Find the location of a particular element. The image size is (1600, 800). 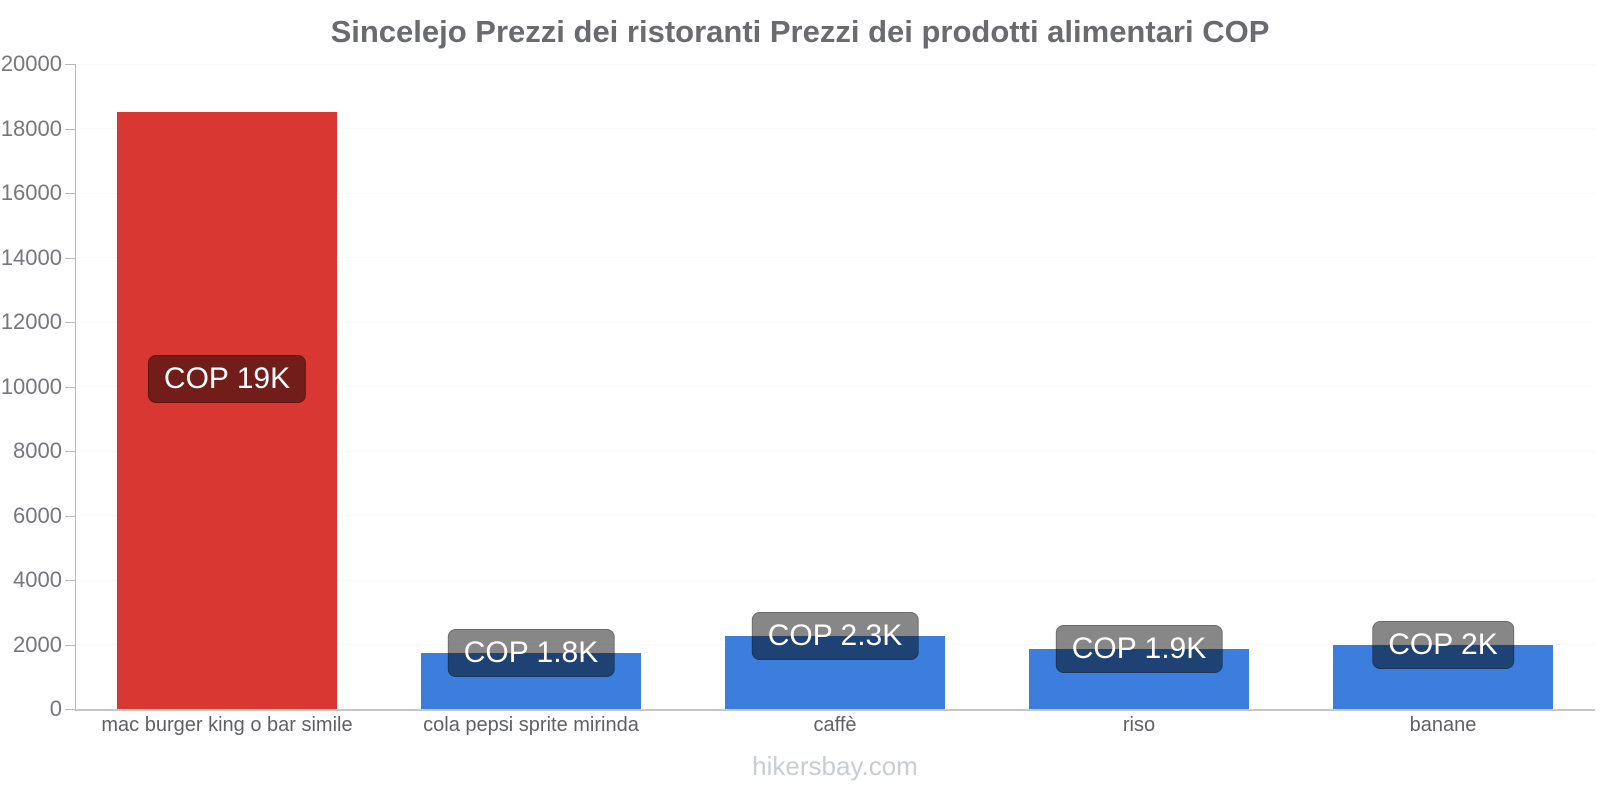

watermark: hikersbay.com is located at coordinates (835, 766).